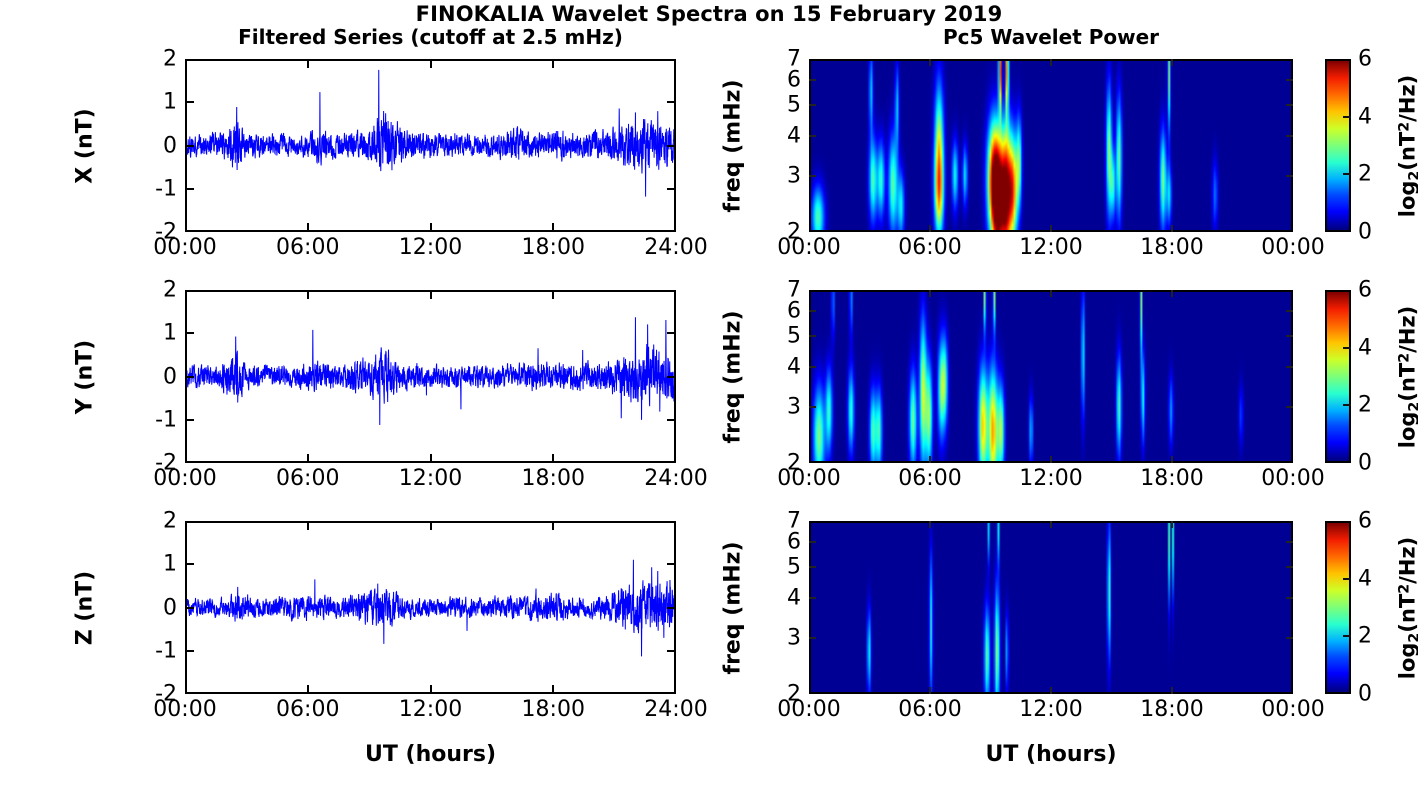 Image resolution: width=1418 pixels, height=788 pixels. Describe the element at coordinates (85, 376) in the screenshot. I see `timeseries-yaxis-label-y: Y (nT)` at that location.